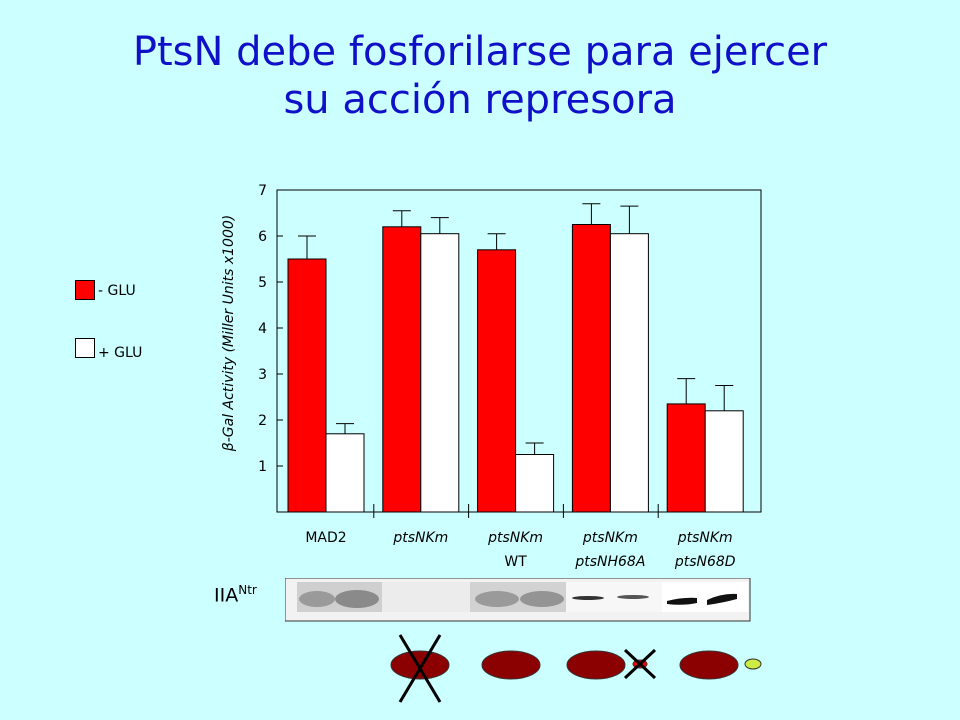 This screenshot has height=720, width=960. I want to click on cross-out-3b-icon, so click(640, 664).